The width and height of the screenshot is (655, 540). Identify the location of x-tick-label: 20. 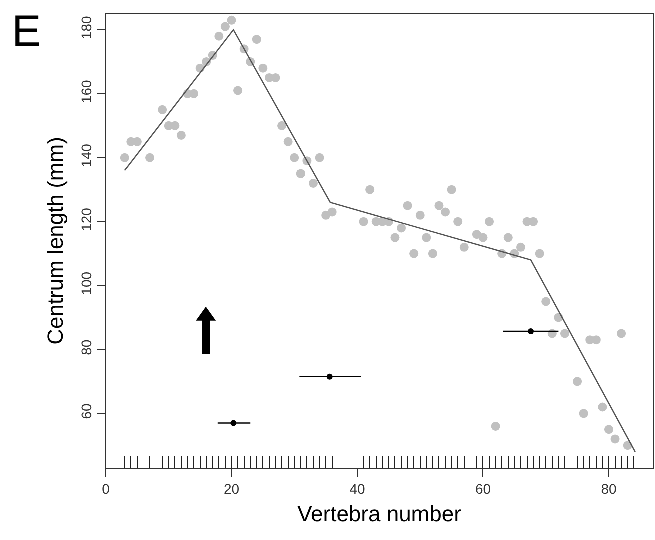
(232, 488).